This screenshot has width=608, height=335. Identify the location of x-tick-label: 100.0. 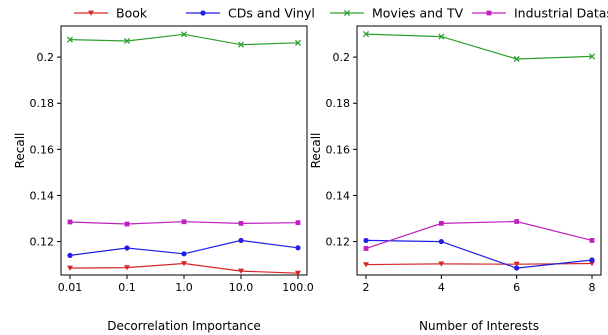
(298, 287).